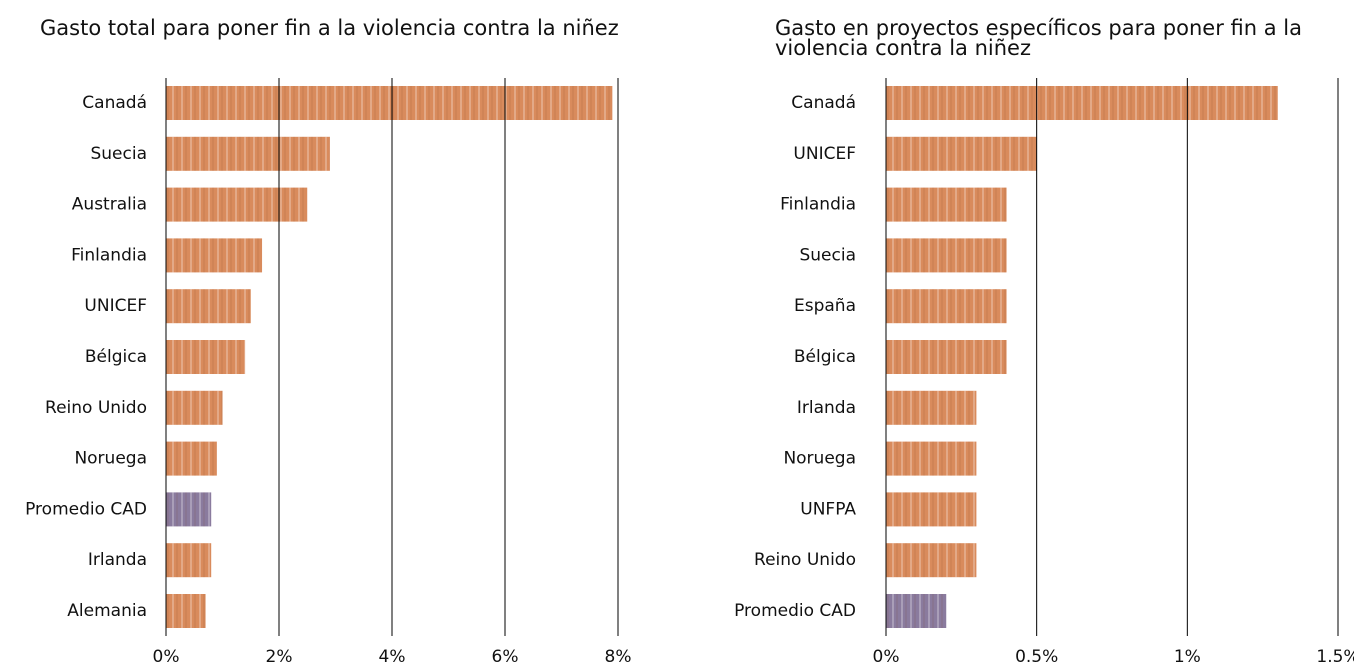 Image resolution: width=1354 pixels, height=666 pixels. What do you see at coordinates (828, 509) in the screenshot?
I see `y-tick-label: UNFPA` at bounding box center [828, 509].